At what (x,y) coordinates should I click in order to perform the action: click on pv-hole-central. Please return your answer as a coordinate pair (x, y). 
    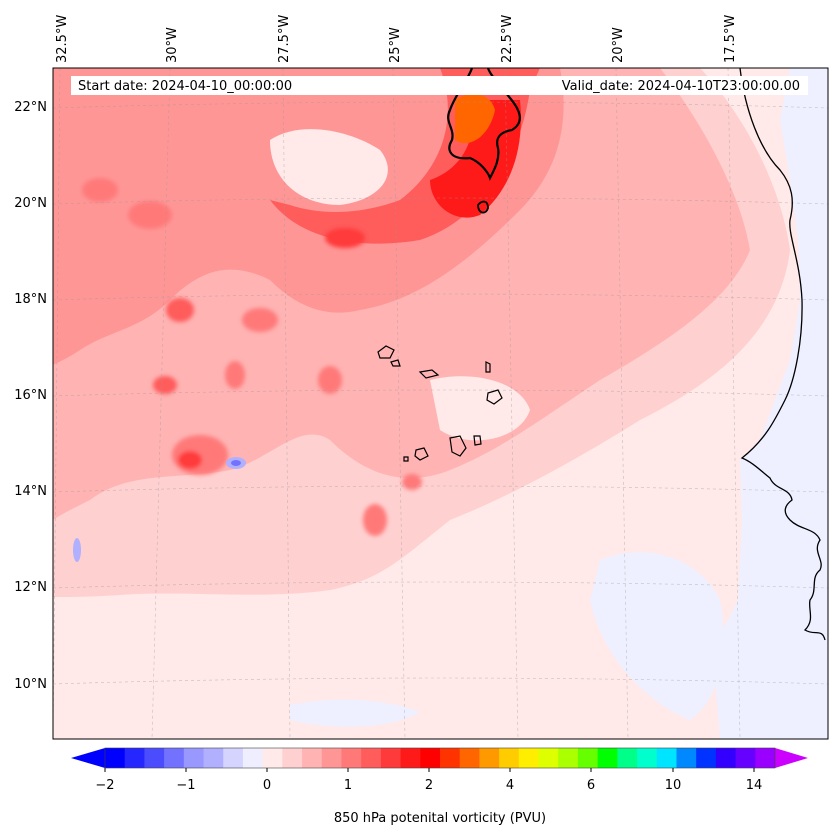
    Looking at the image, I should click on (480, 408).